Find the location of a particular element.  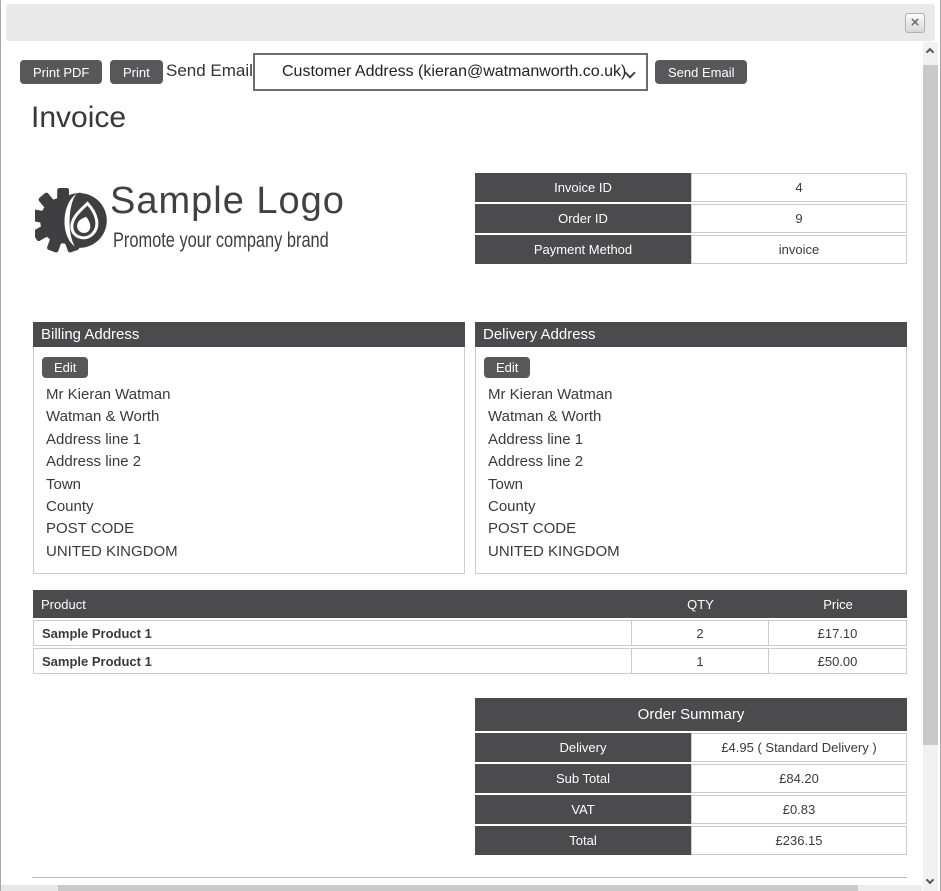

send-email-button: Send Email is located at coordinates (701, 72).